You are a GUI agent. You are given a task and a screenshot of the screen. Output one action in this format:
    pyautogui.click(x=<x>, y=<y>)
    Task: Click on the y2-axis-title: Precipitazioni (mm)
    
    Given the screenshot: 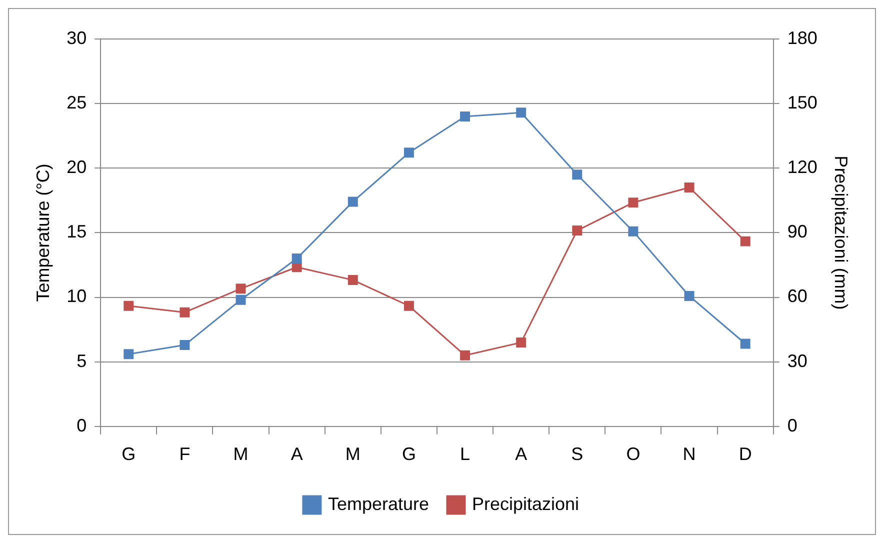 What is the action you would take?
    pyautogui.click(x=841, y=233)
    